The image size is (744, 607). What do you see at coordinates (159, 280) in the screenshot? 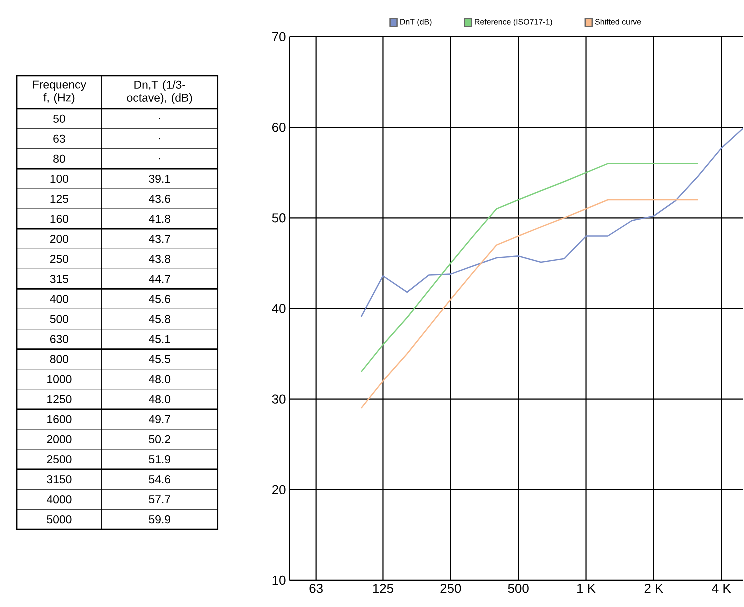
I see `text: 44.7` at bounding box center [159, 280].